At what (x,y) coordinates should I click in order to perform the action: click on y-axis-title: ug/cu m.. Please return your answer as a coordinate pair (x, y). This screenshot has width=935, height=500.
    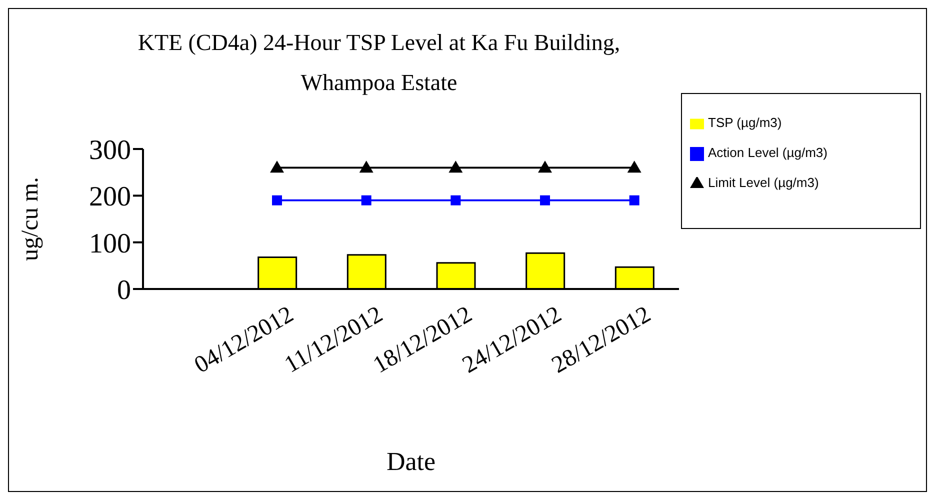
    Looking at the image, I should click on (31, 219).